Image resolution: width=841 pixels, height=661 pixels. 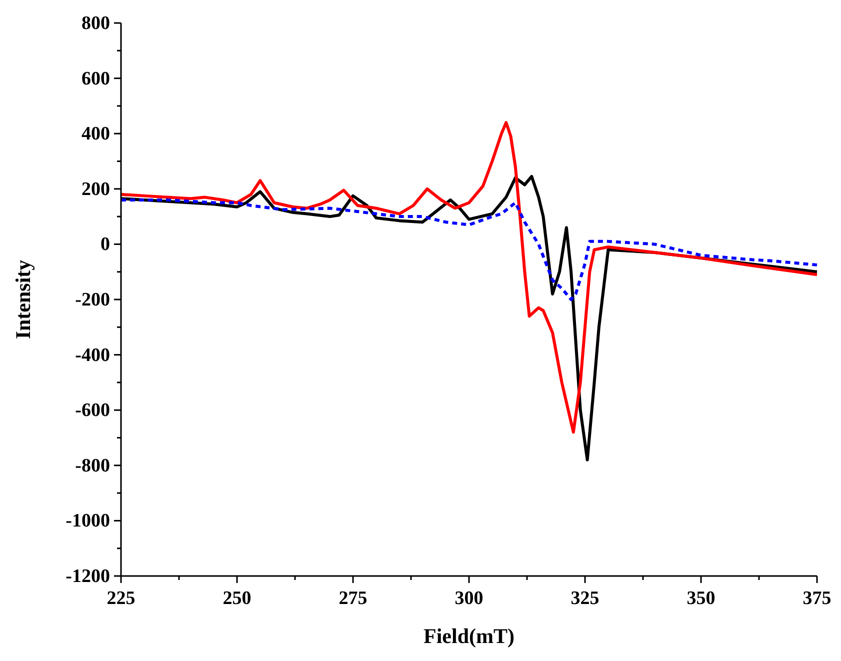 I want to click on y-tick-label: -1000, so click(x=88, y=521).